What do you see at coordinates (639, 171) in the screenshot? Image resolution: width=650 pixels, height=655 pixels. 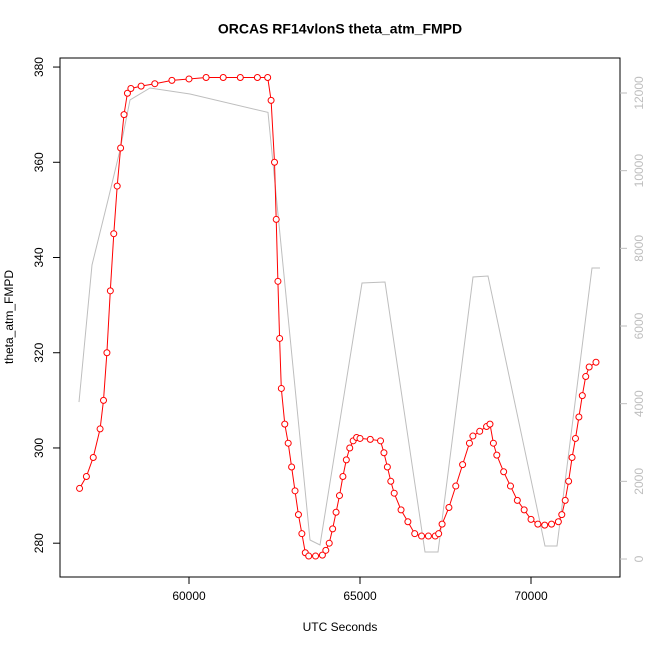 I see `y2-tick-label: 10000` at bounding box center [639, 171].